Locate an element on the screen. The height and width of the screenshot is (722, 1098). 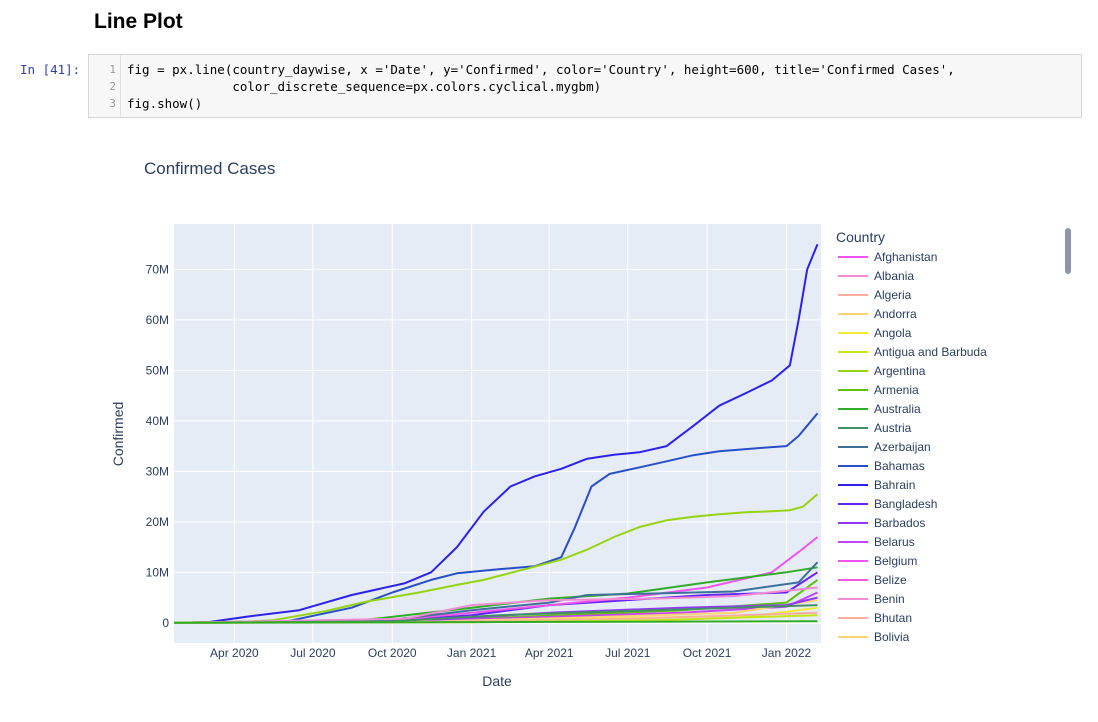
legend-item: Andorra is located at coordinates (877, 314).